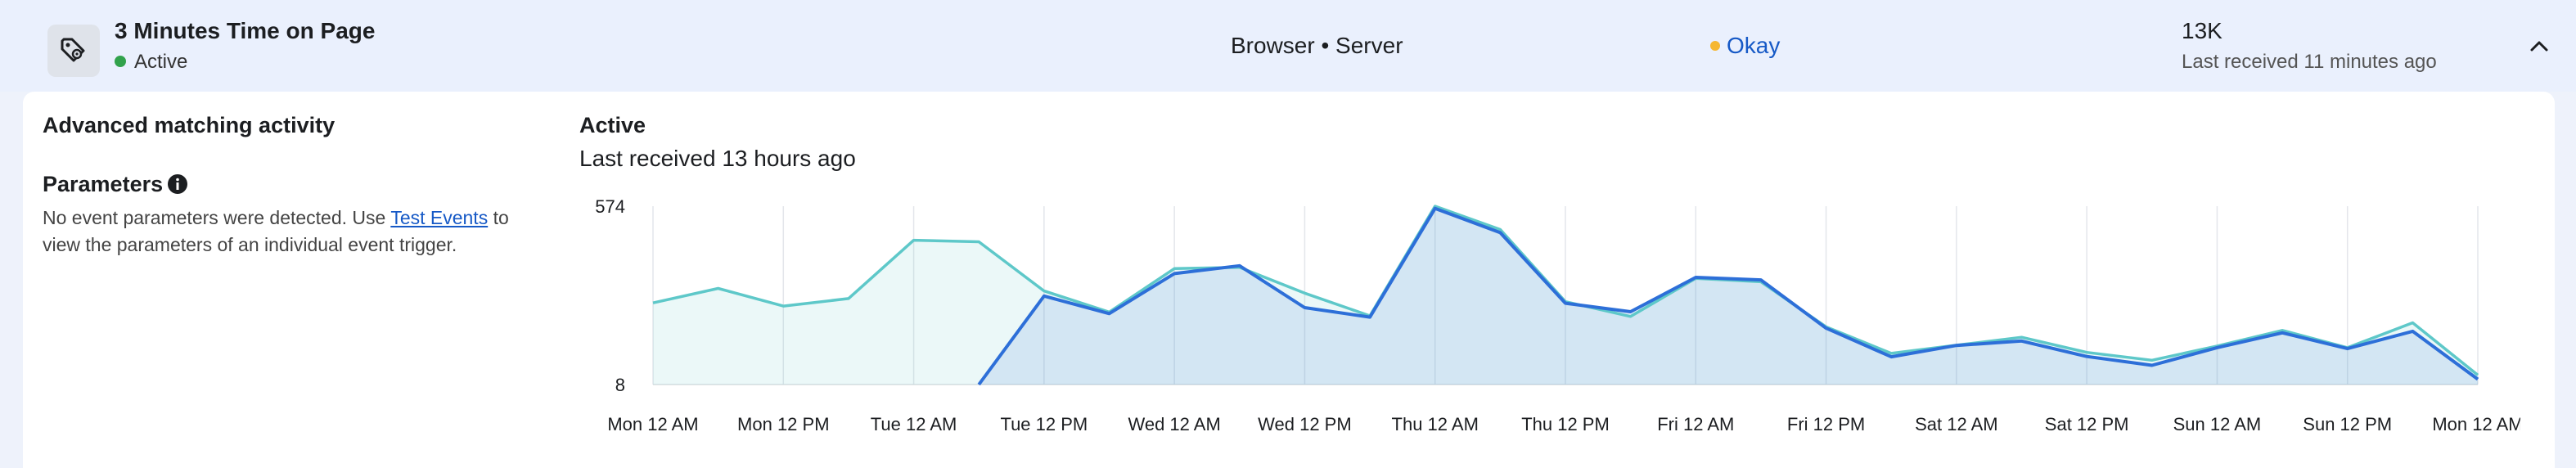  What do you see at coordinates (1715, 46) in the screenshot?
I see `quality-dot-icon` at bounding box center [1715, 46].